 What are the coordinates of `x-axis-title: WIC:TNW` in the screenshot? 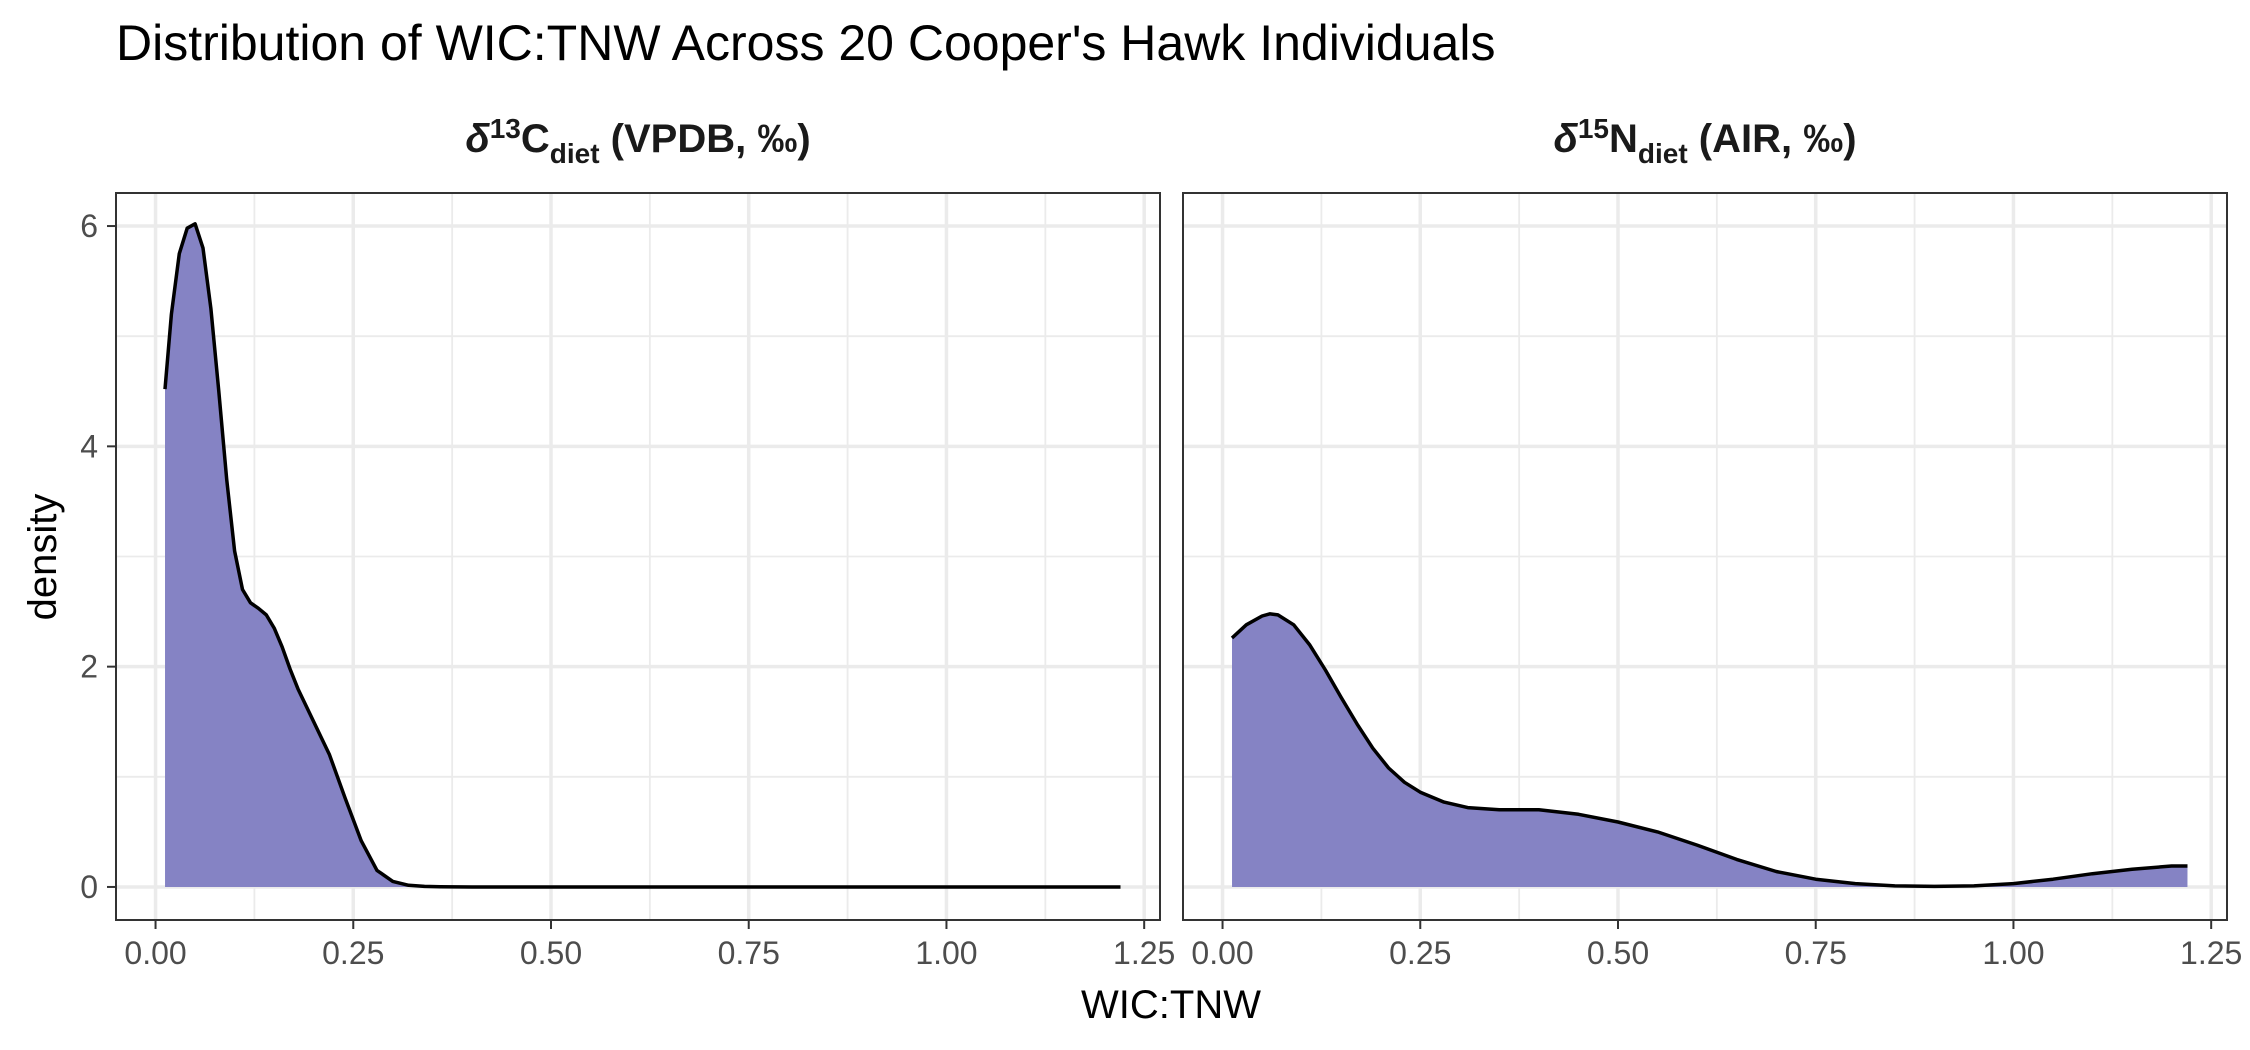 It's located at (1171, 1005).